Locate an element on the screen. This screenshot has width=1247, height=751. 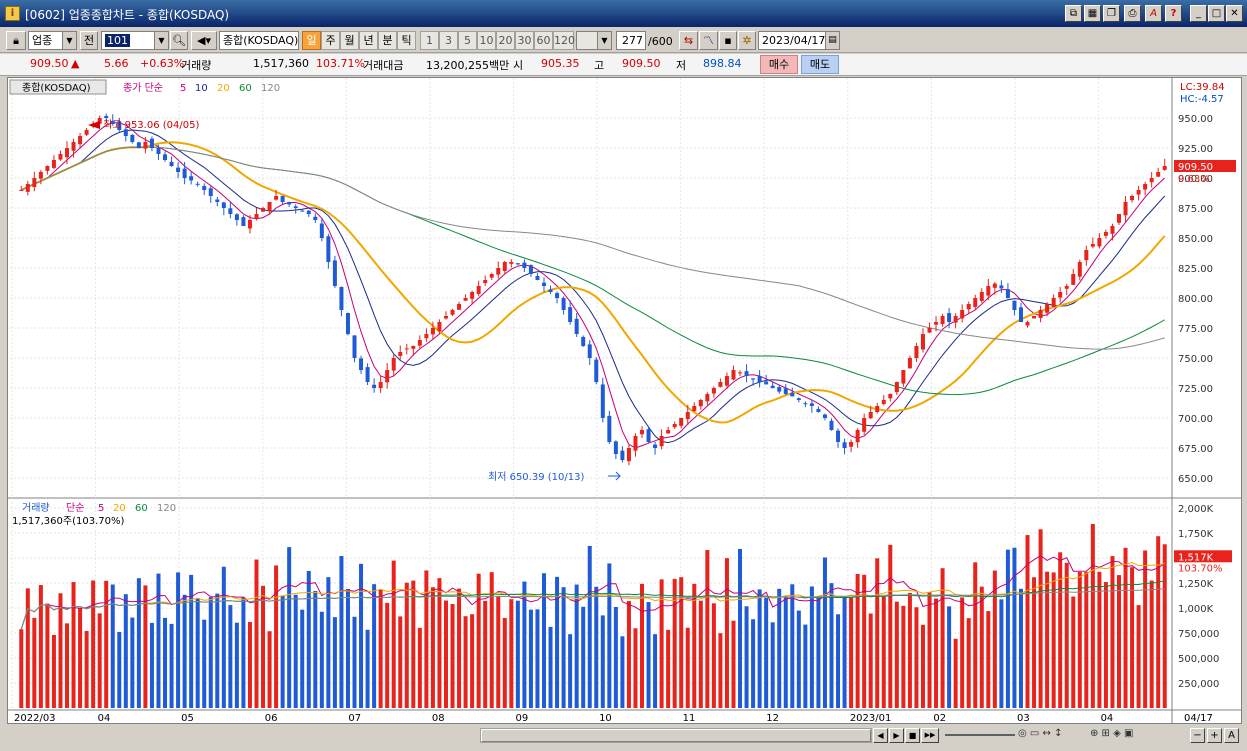
market-select: 업종 ▼ is located at coordinates (52, 40).